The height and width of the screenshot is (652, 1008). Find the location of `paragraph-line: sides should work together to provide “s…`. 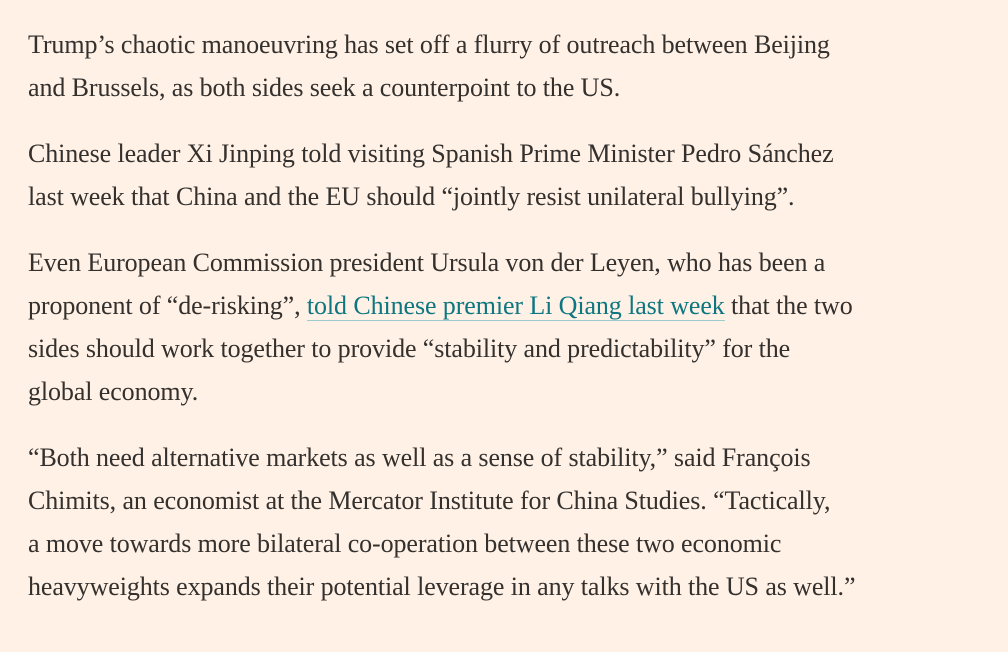

paragraph-line: sides should work together to provide “s… is located at coordinates (409, 348).